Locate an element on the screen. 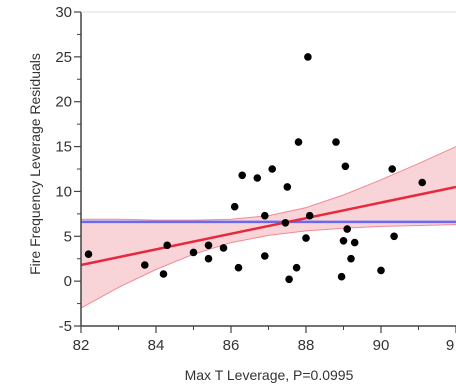 This screenshot has height=391, width=456. y-tick-label: 10 is located at coordinates (63, 191).